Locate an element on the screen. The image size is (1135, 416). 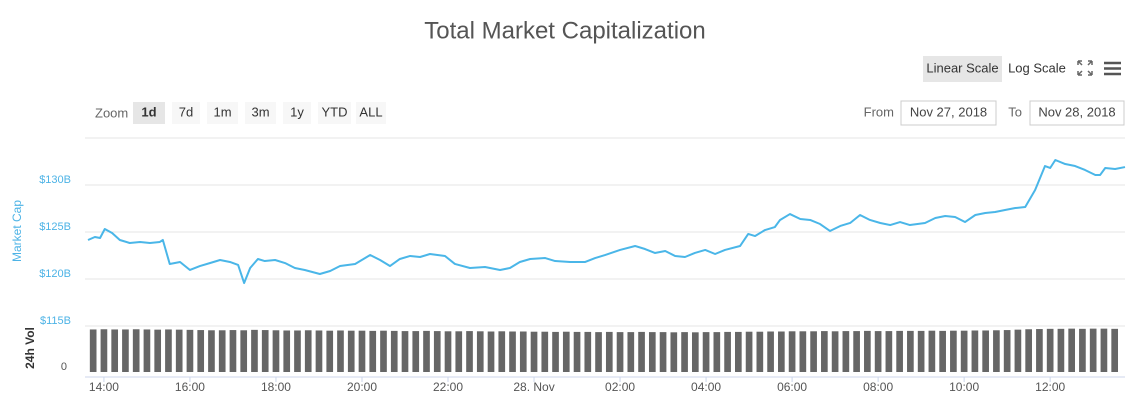
x-tick-label: 10:00 is located at coordinates (964, 387).